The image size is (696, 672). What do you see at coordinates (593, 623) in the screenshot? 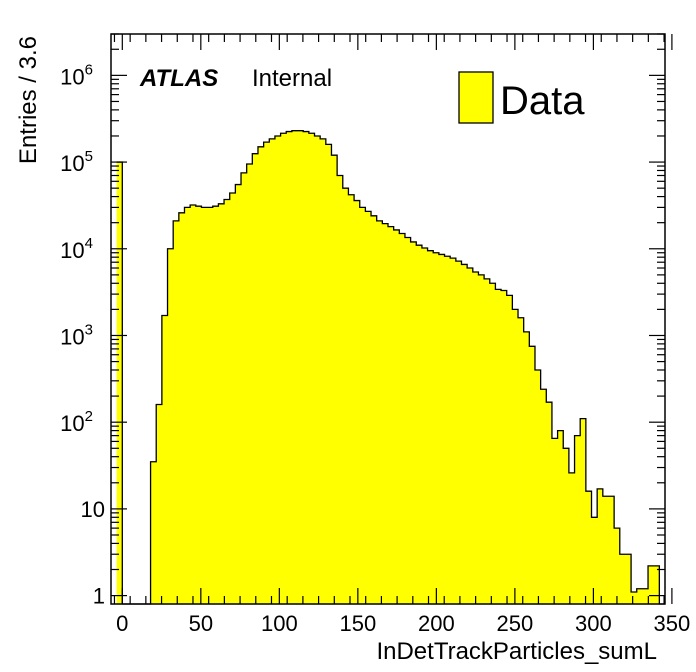
I see `x-tick-label: 300` at bounding box center [593, 623].